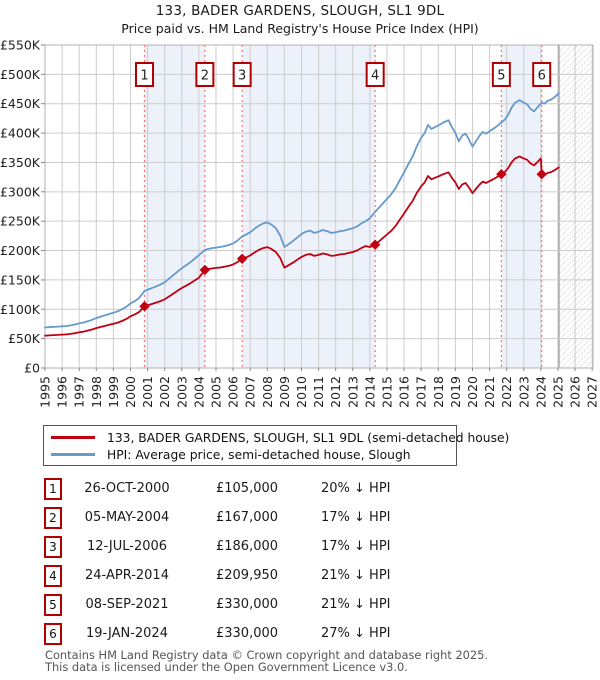 The width and height of the screenshot is (600, 680). Describe the element at coordinates (247, 575) in the screenshot. I see `sale-price: £209,950` at that location.